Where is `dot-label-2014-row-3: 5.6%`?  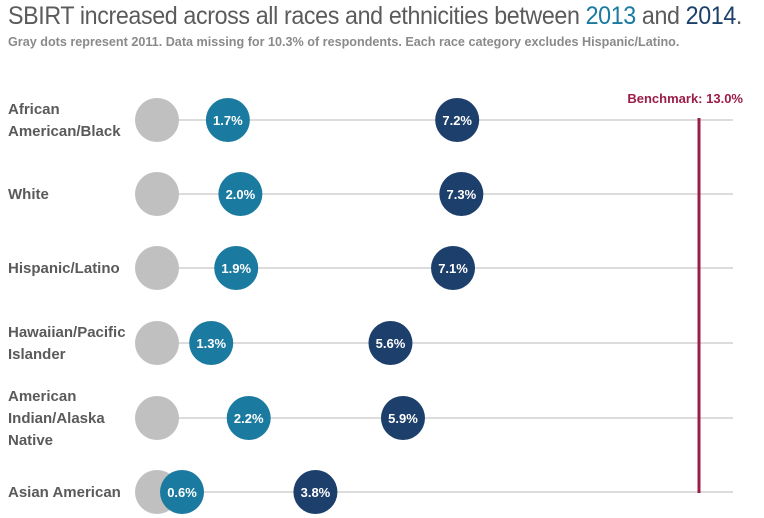
dot-label-2014-row-3: 5.6% is located at coordinates (391, 343).